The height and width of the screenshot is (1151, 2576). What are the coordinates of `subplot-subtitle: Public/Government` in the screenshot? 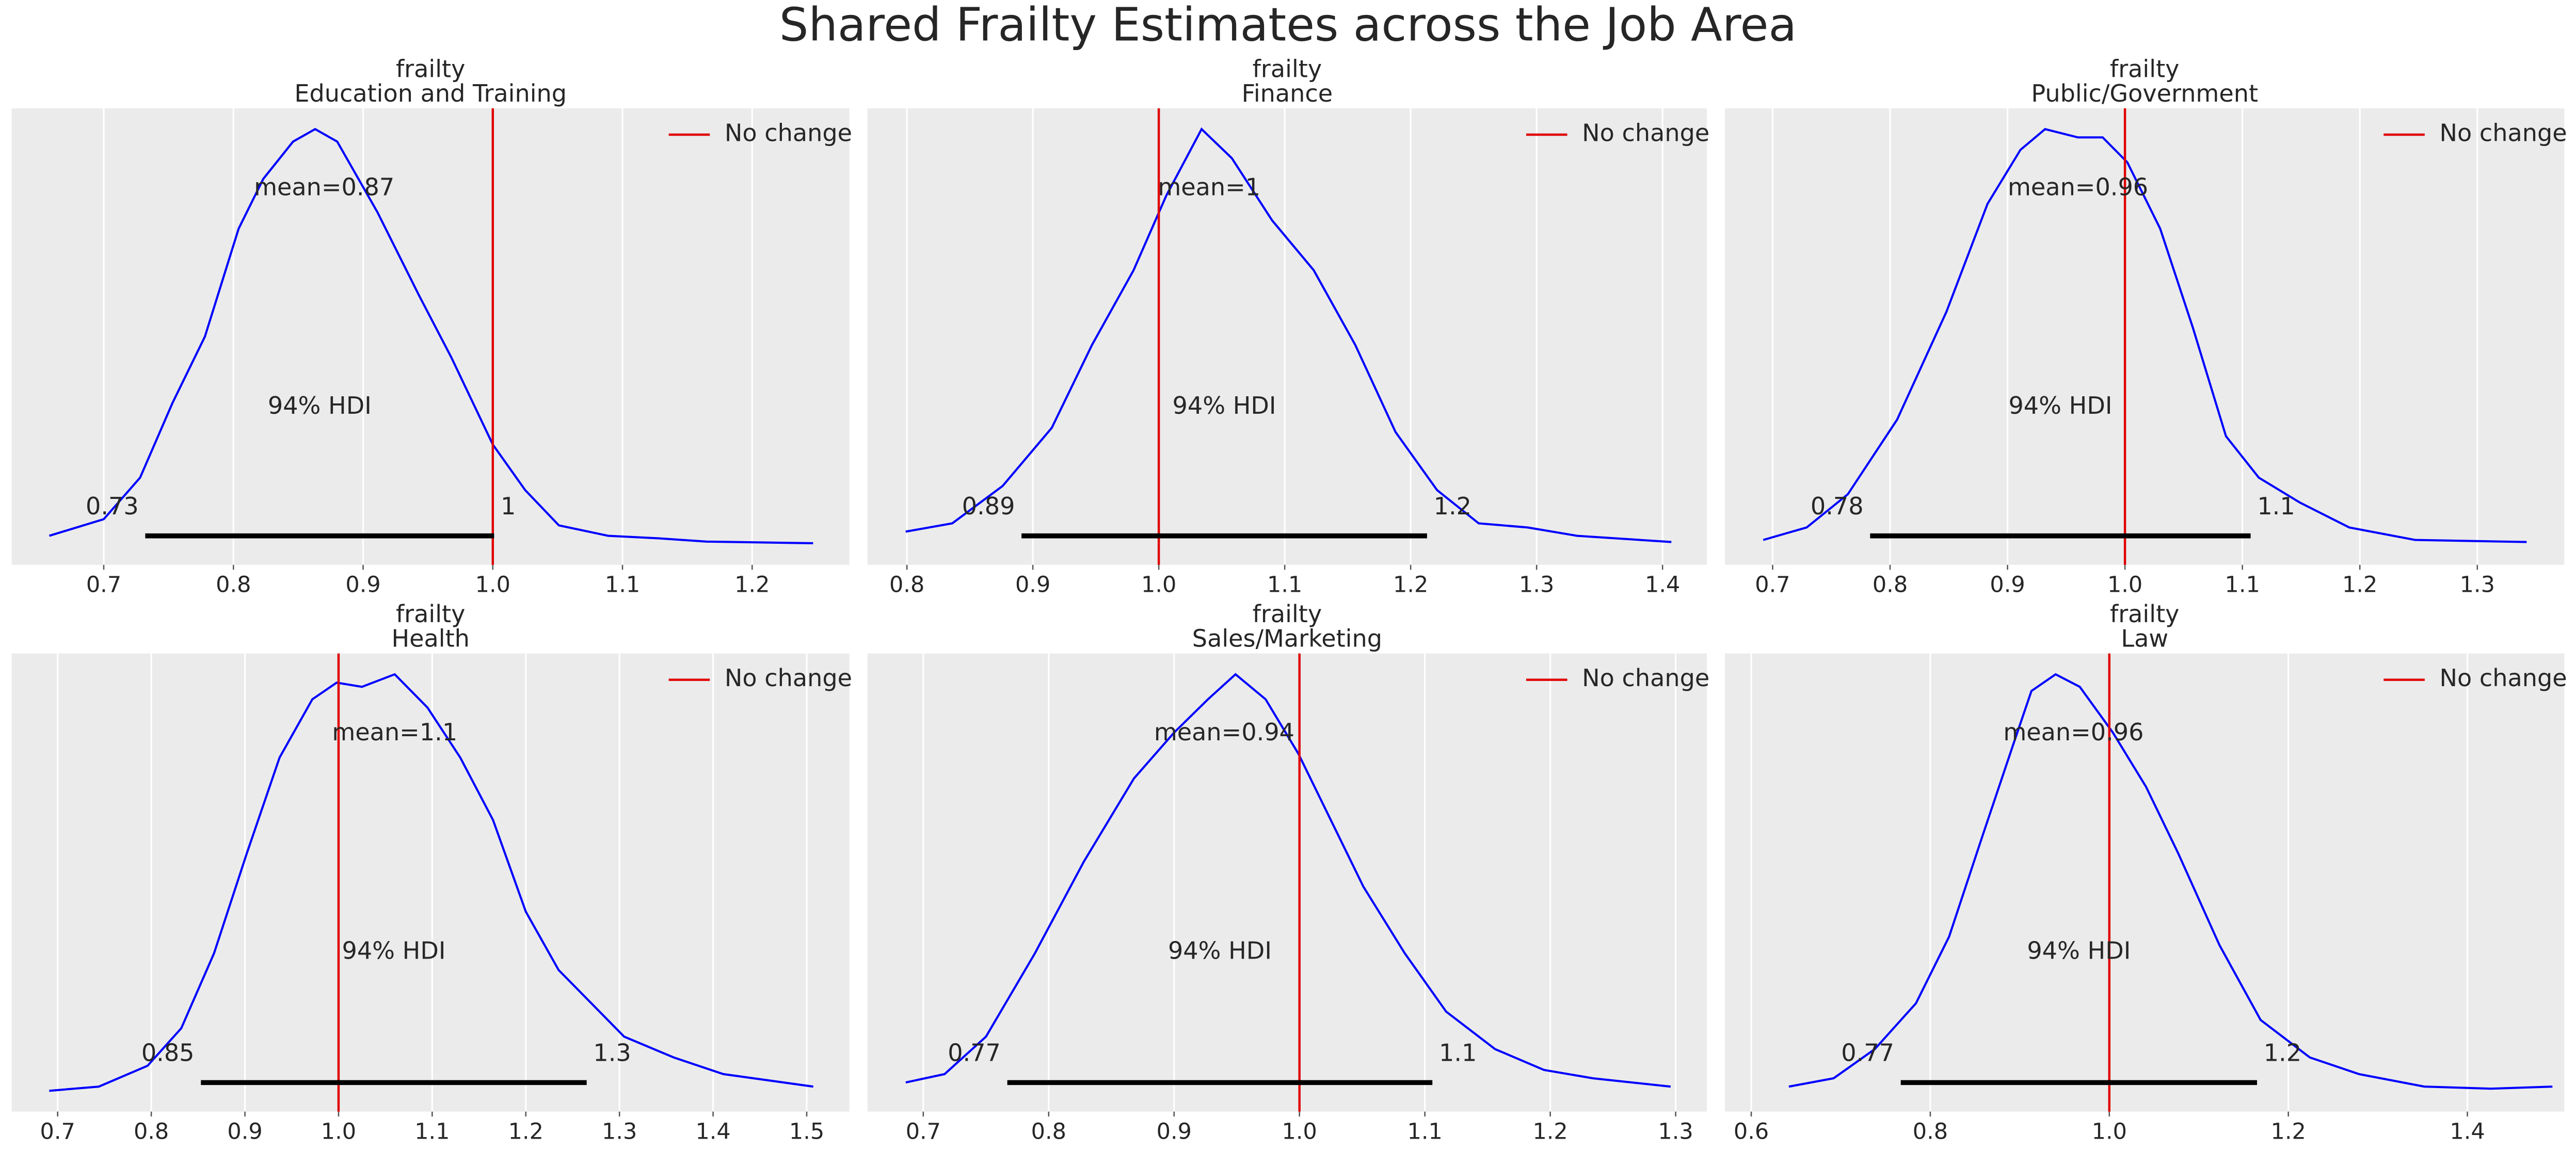 It's located at (2144, 93).